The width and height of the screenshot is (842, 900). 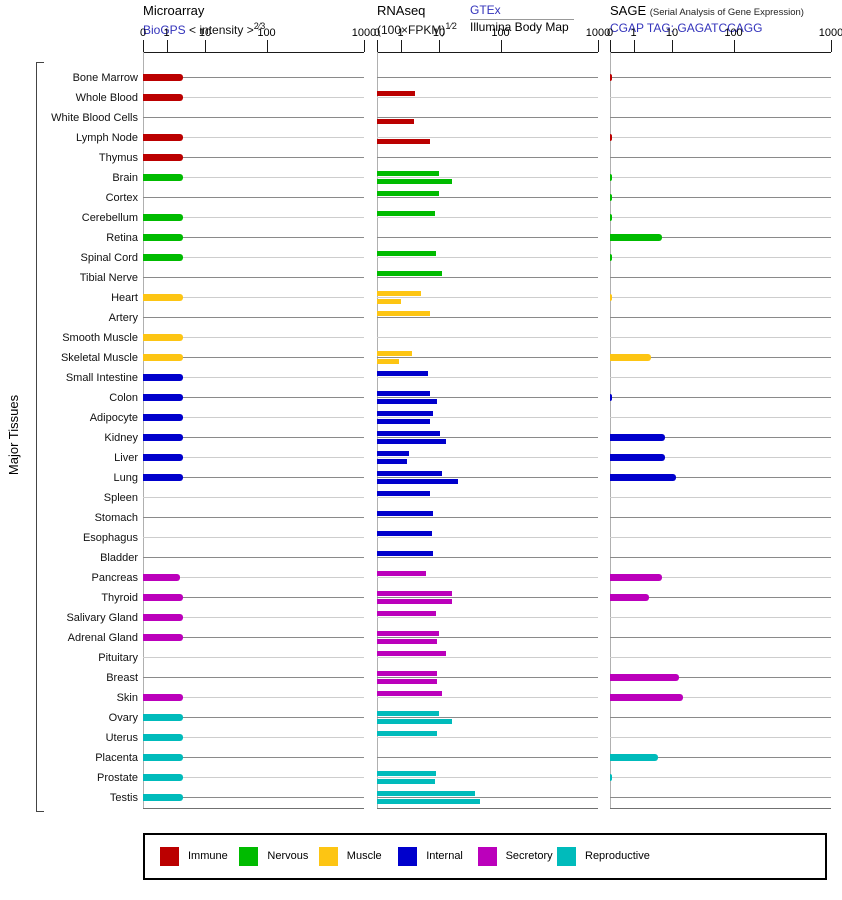 I want to click on tissue-row: Pancreas, so click(x=421, y=578).